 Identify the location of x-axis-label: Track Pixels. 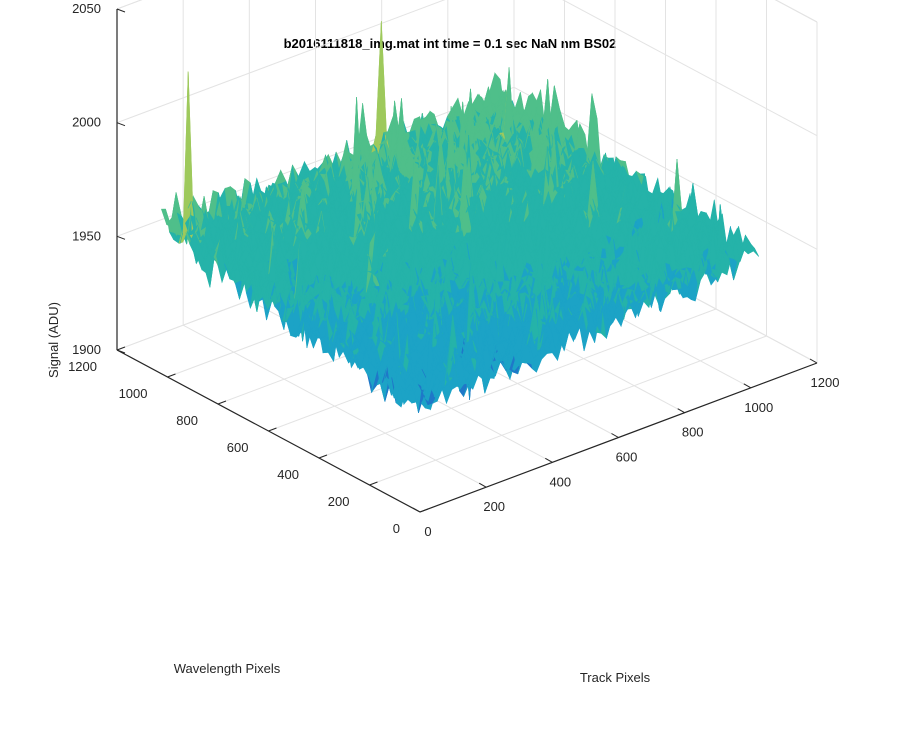
(615, 677).